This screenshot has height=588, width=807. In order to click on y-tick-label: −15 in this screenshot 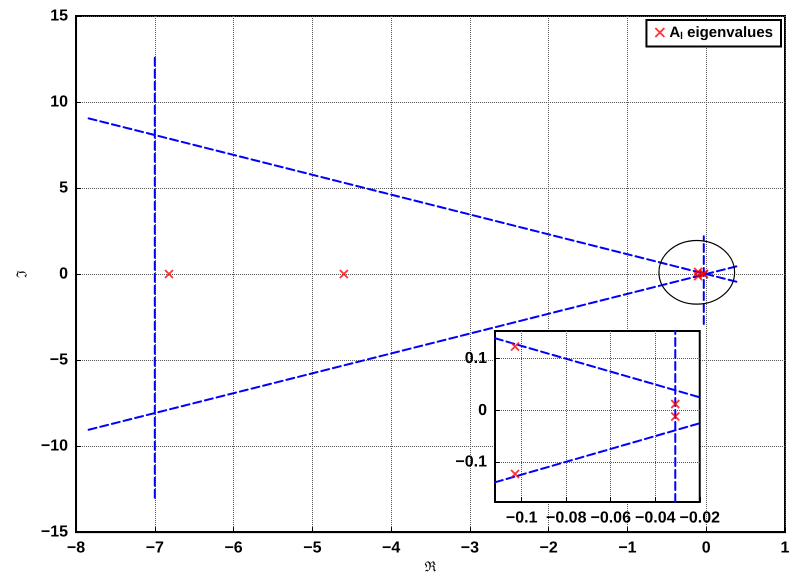, I will do `click(54, 532)`.